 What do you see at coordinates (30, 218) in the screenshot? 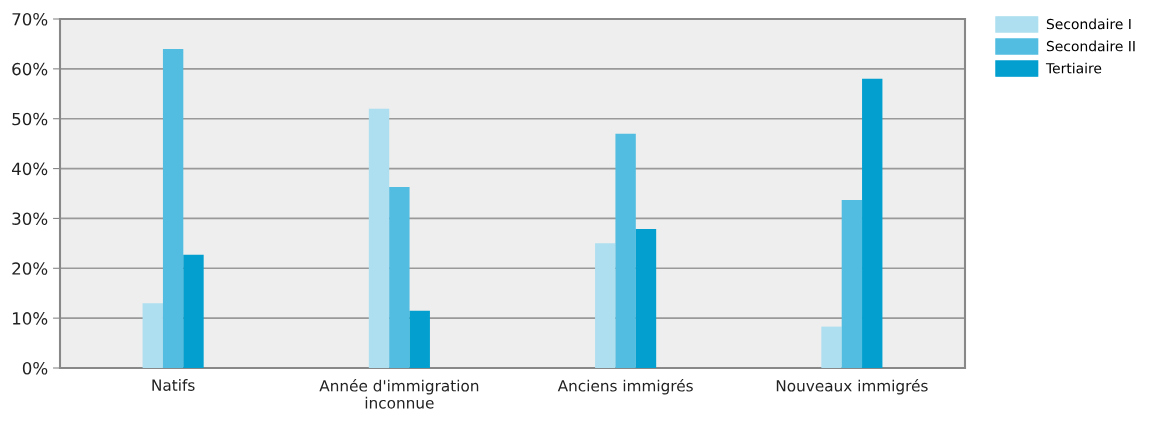
I see `y-tick-label: 30%` at bounding box center [30, 218].